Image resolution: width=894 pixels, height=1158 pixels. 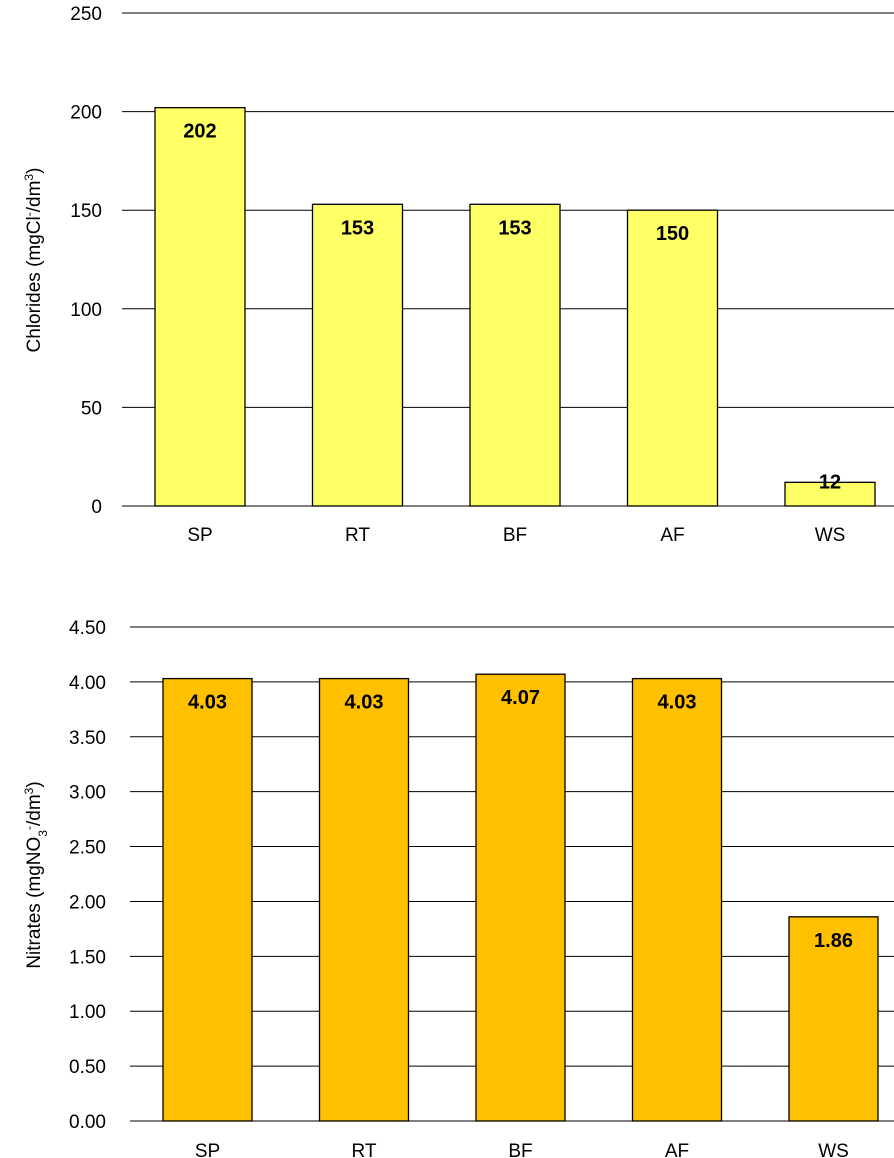 I want to click on y-tick-label: 0.50, so click(x=87, y=1067).